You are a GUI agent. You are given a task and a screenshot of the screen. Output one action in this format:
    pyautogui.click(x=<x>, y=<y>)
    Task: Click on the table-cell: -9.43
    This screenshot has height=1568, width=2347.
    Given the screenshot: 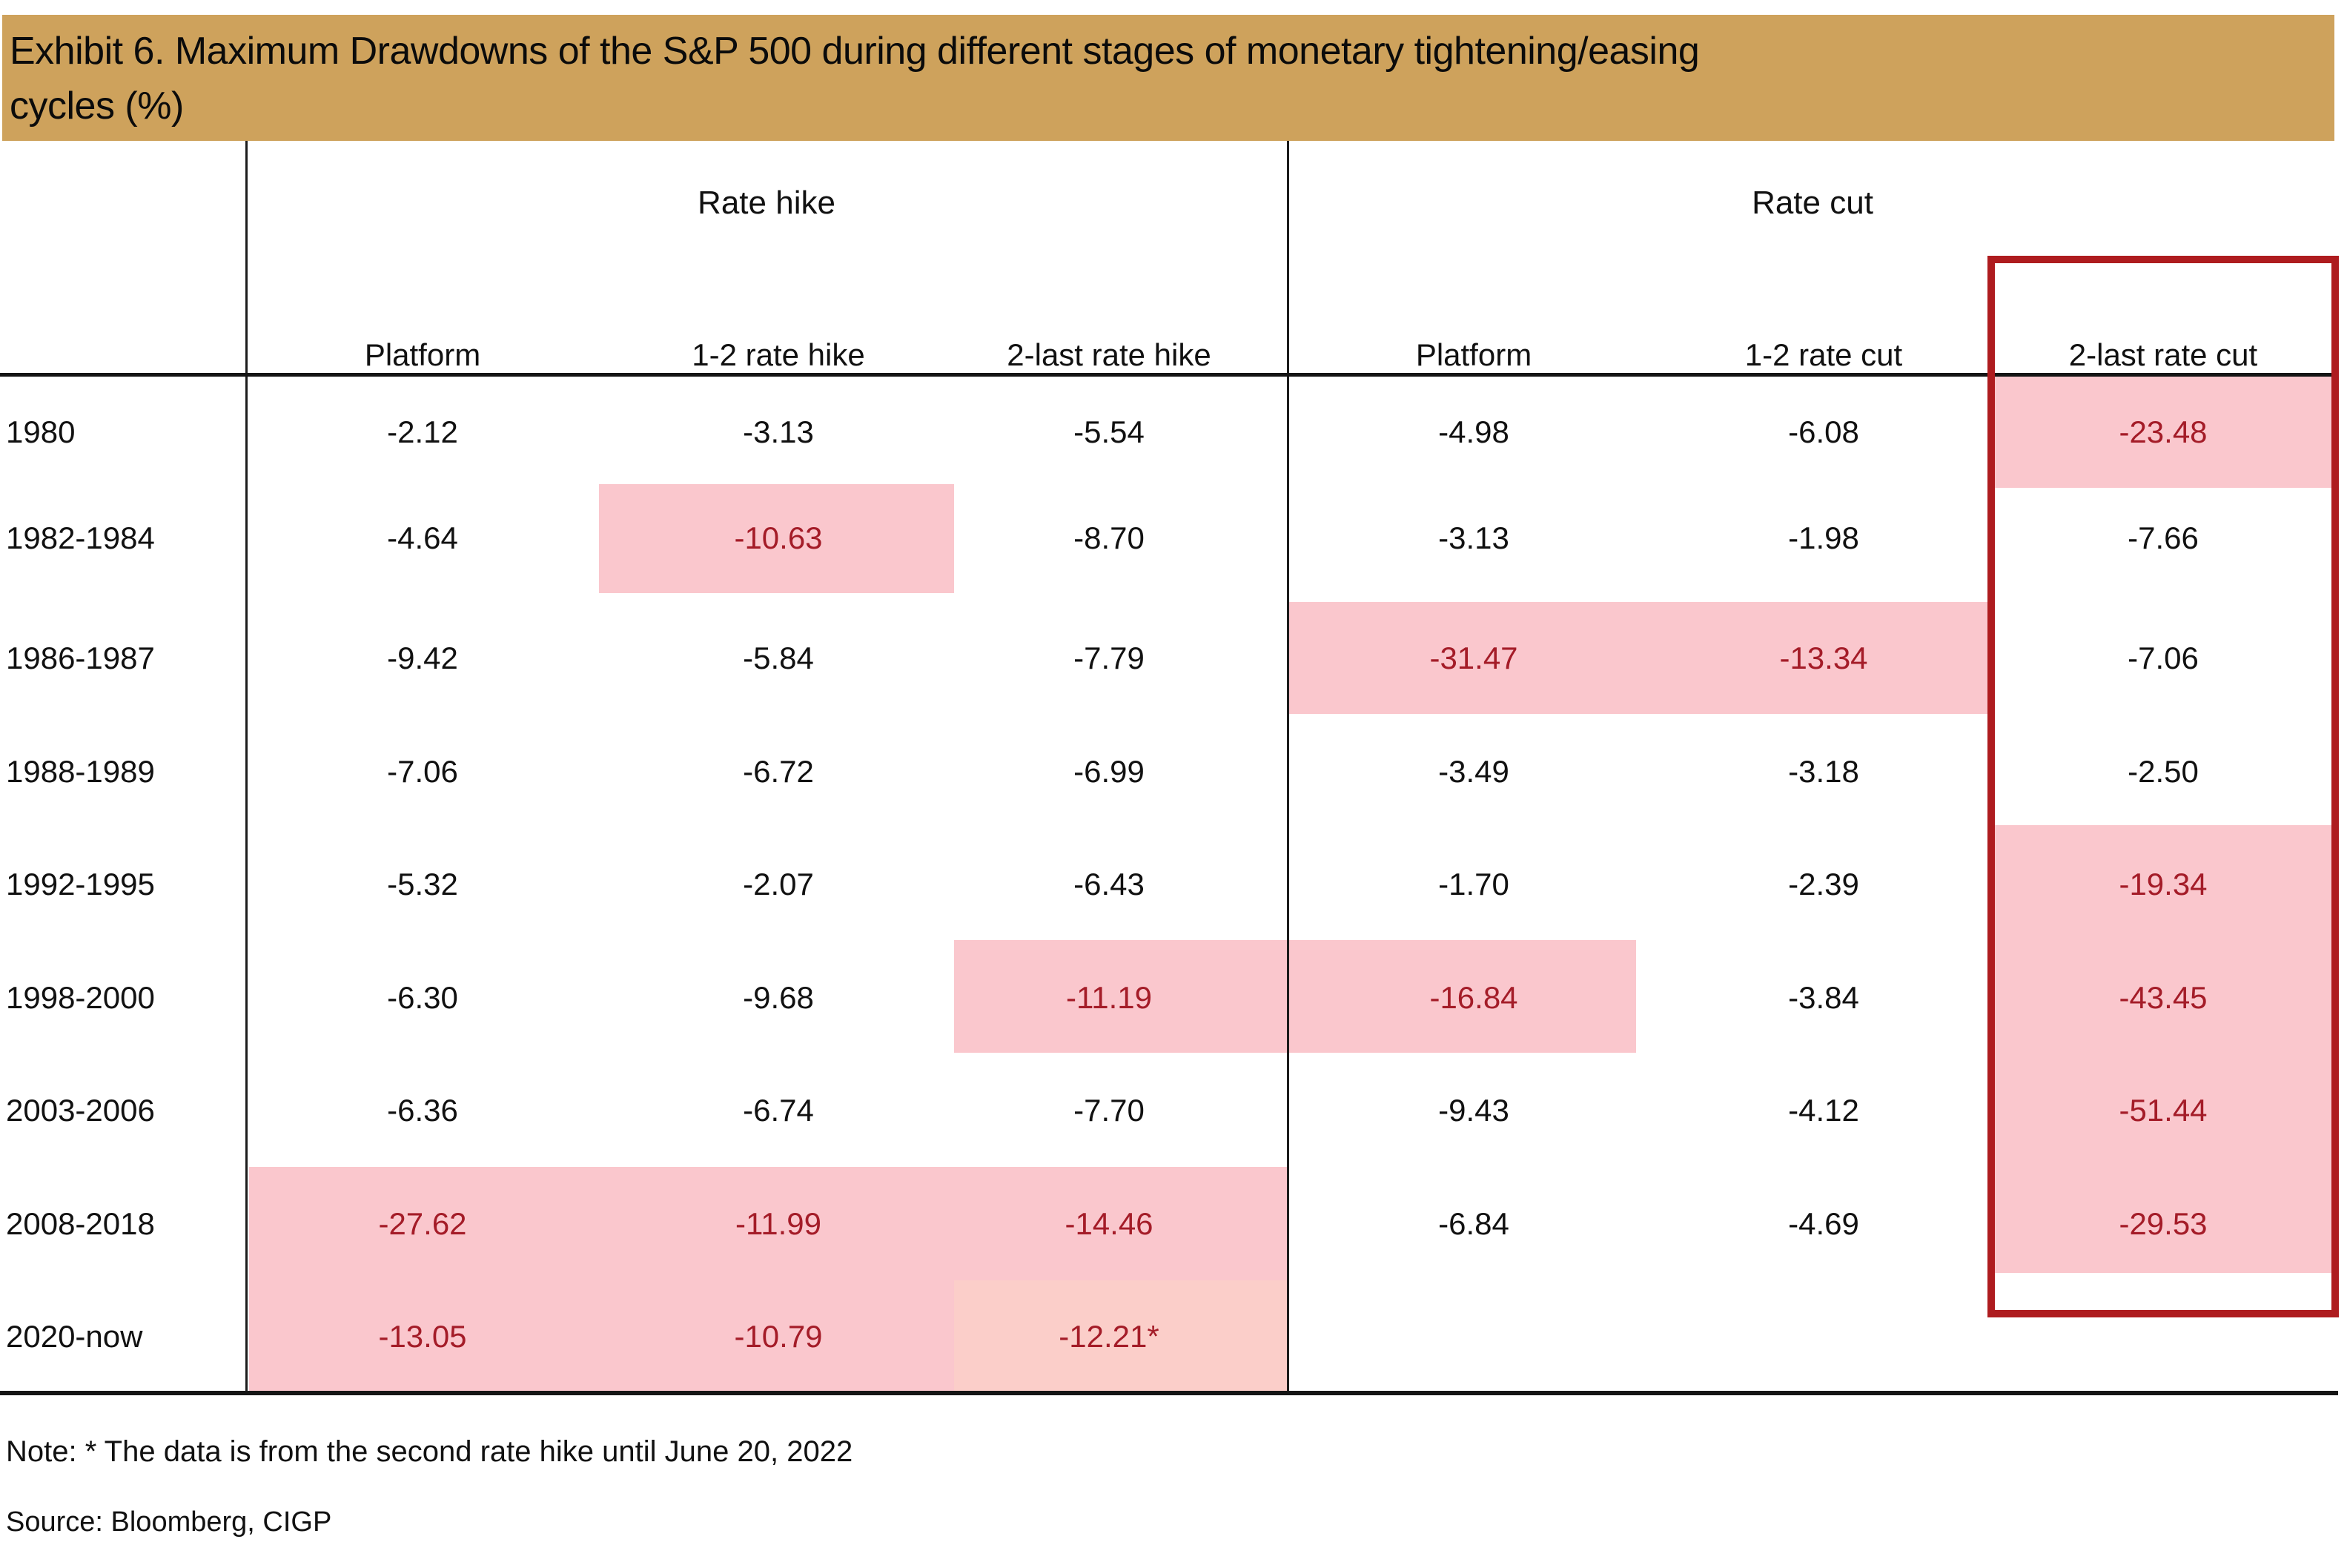 What is the action you would take?
    pyautogui.click(x=1473, y=1110)
    